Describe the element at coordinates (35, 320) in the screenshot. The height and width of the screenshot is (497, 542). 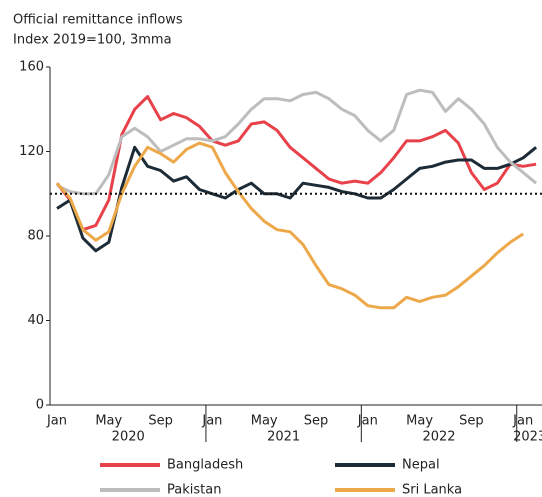
I see `y-tick-label: 40` at that location.